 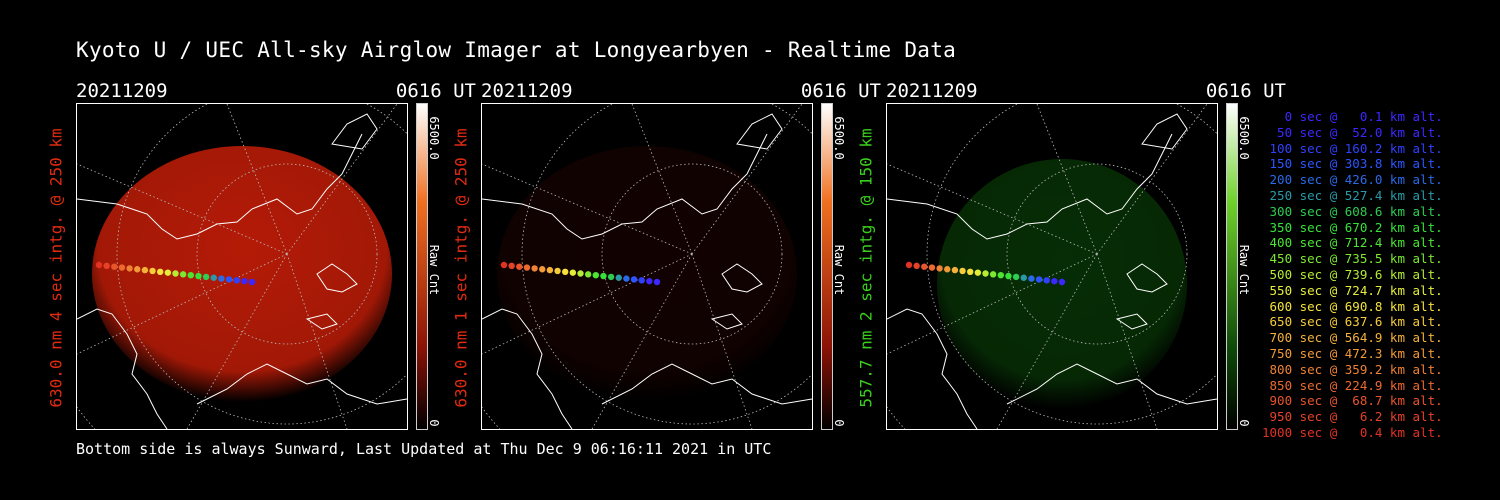 What do you see at coordinates (1352, 306) in the screenshot?
I see `legend-entry: 600 sec @ 690.8 km alt.` at bounding box center [1352, 306].